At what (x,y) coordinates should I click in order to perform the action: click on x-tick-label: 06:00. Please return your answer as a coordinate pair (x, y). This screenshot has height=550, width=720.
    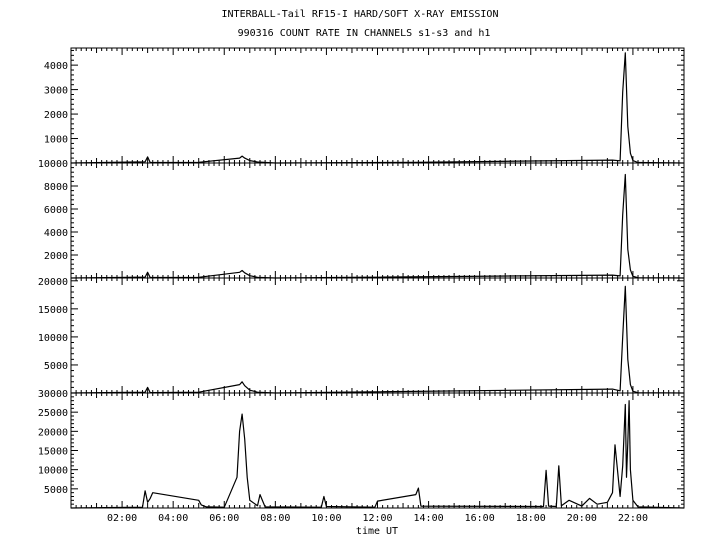
    Looking at the image, I should click on (224, 518).